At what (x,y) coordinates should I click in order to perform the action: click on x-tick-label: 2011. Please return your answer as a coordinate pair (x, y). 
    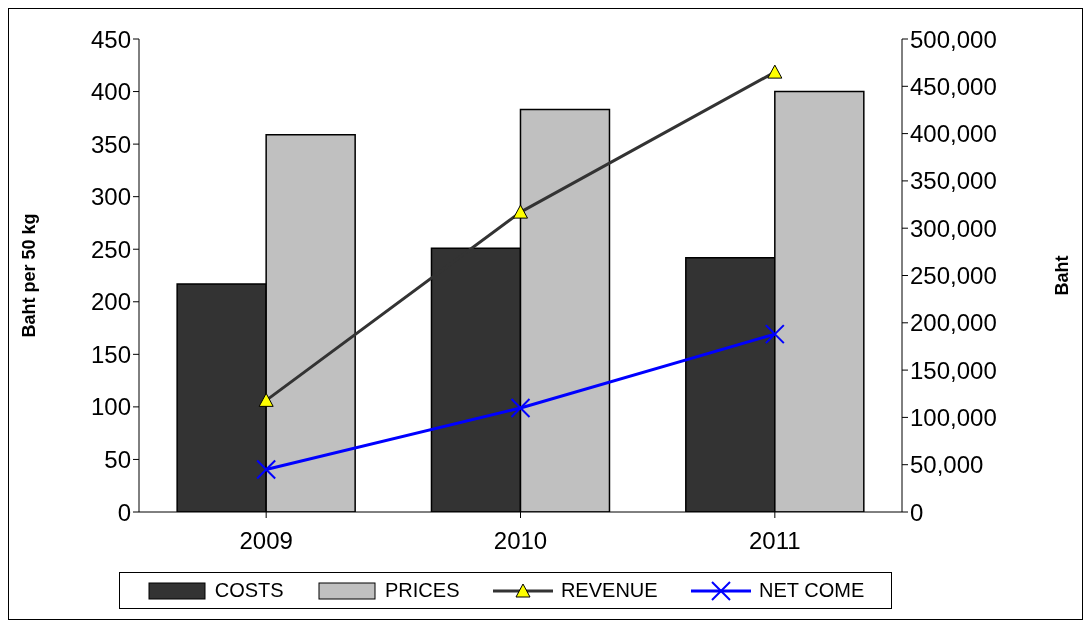
    Looking at the image, I should click on (775, 541).